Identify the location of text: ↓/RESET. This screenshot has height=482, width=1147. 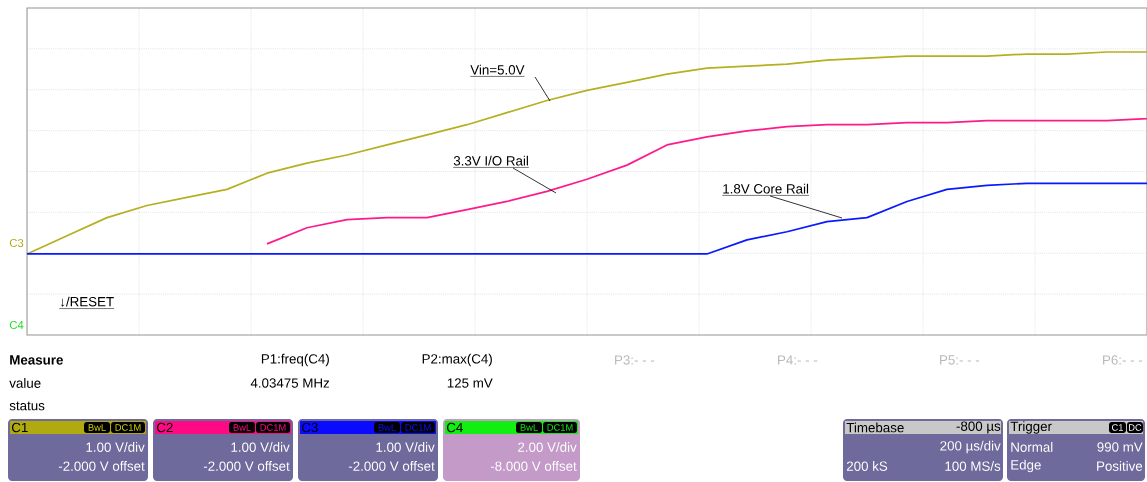
(87, 301).